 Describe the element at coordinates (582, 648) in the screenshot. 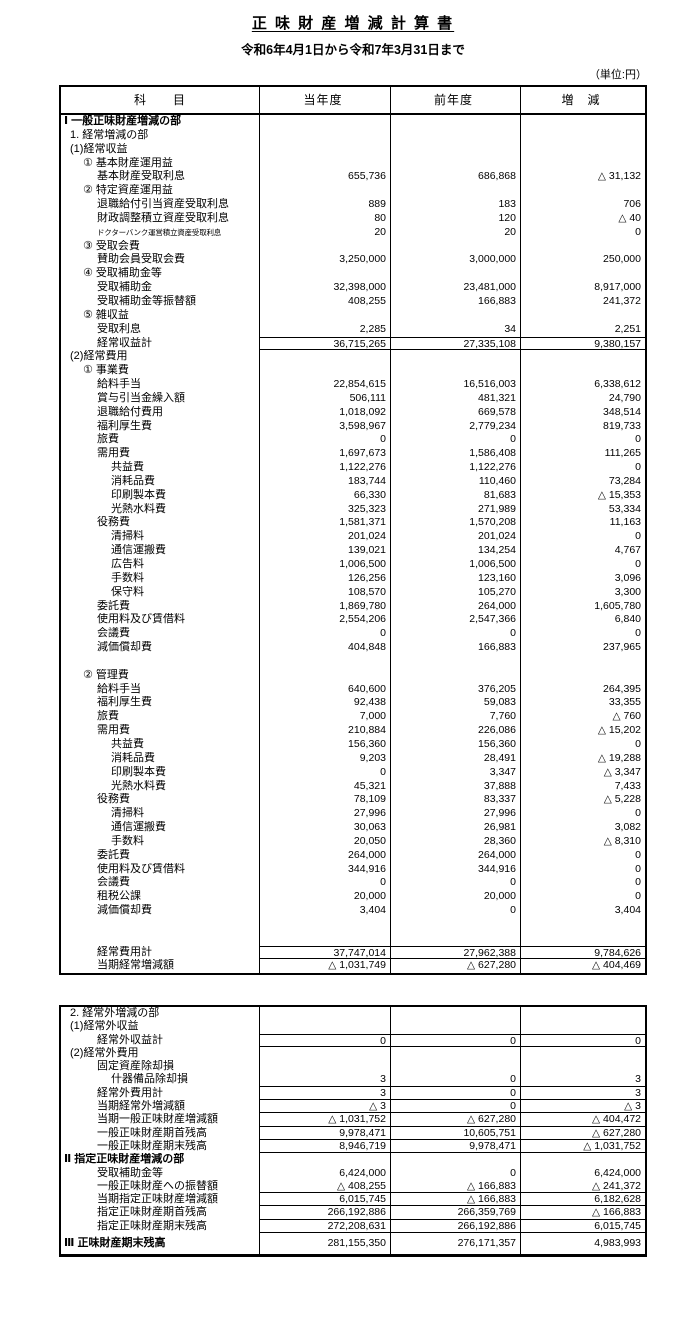

I see `amount-change-cell: 237,965` at that location.